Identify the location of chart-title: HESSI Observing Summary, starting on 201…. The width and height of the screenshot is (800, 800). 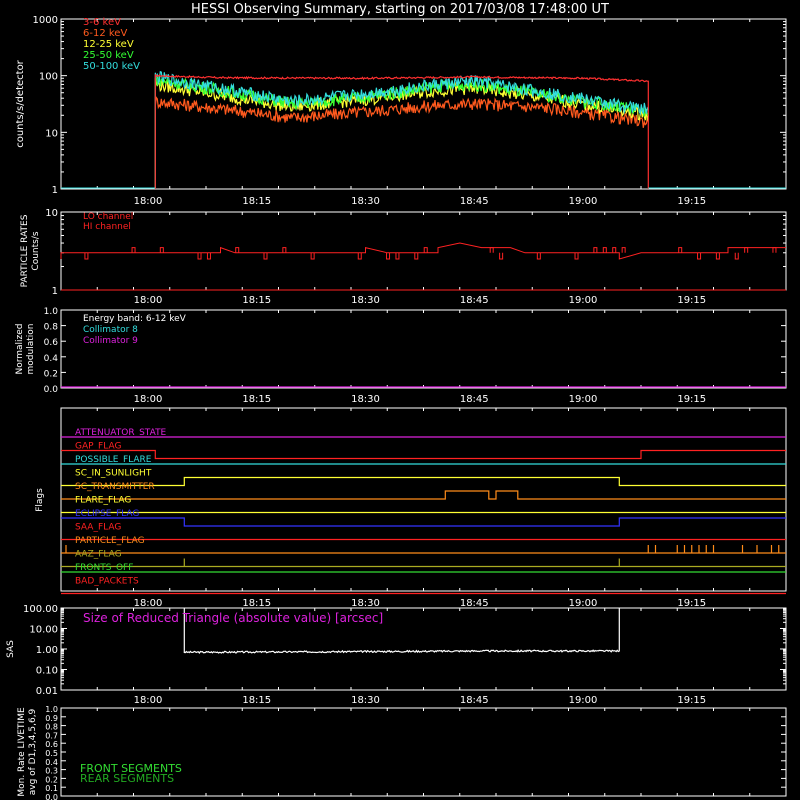
(400, 9).